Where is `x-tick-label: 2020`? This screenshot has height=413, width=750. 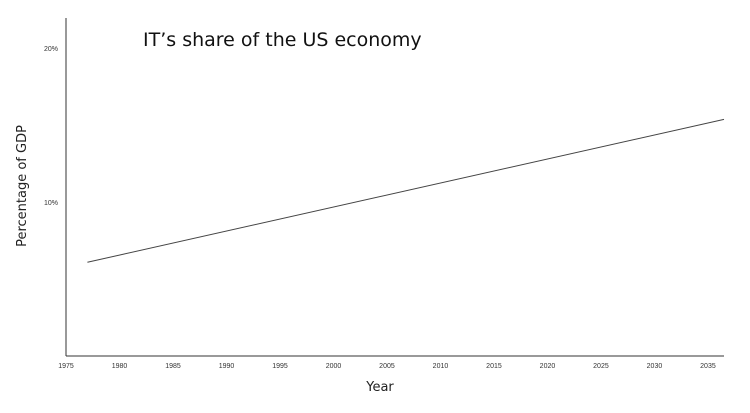 x-tick-label: 2020 is located at coordinates (548, 366).